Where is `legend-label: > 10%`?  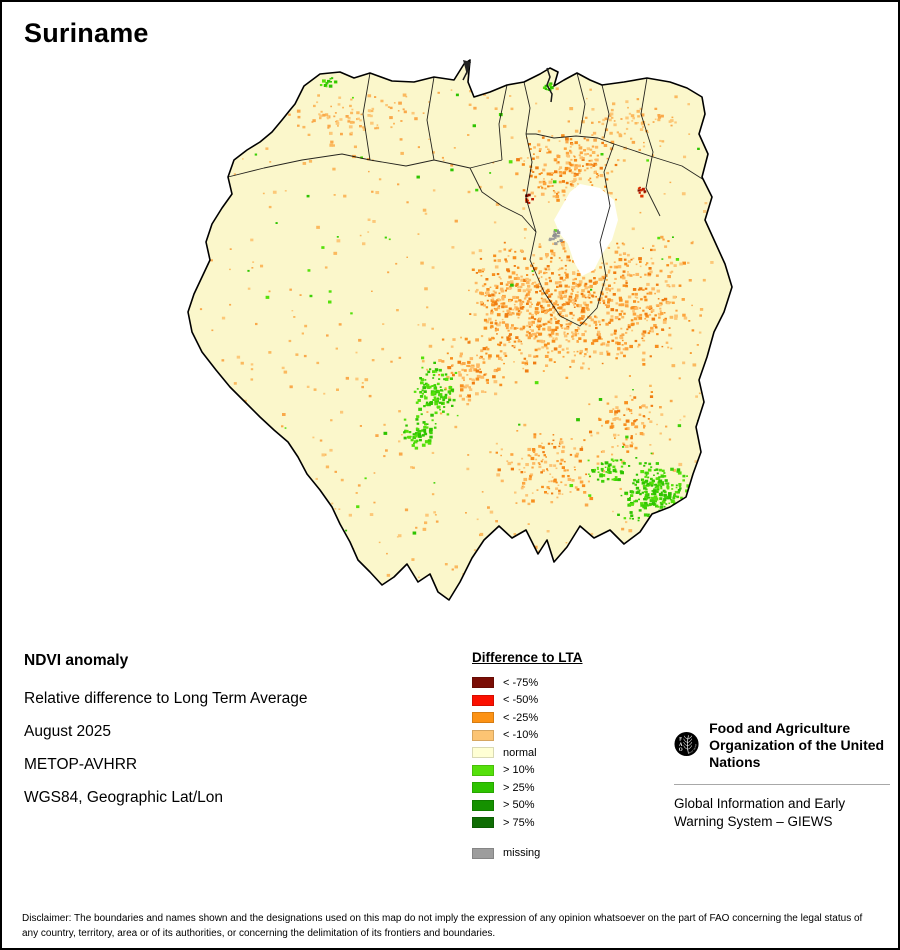
legend-label: > 10% is located at coordinates (519, 770).